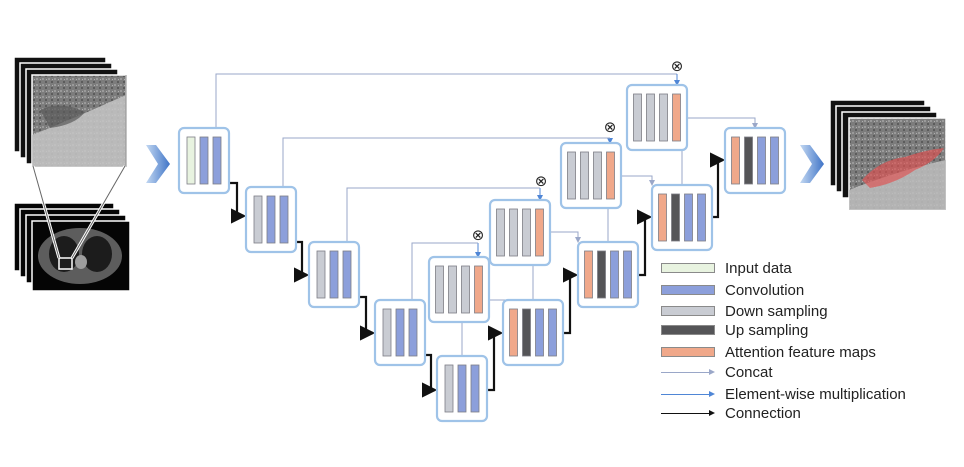 The image size is (964, 467). I want to click on connection-d4-d3, so click(570, 301).